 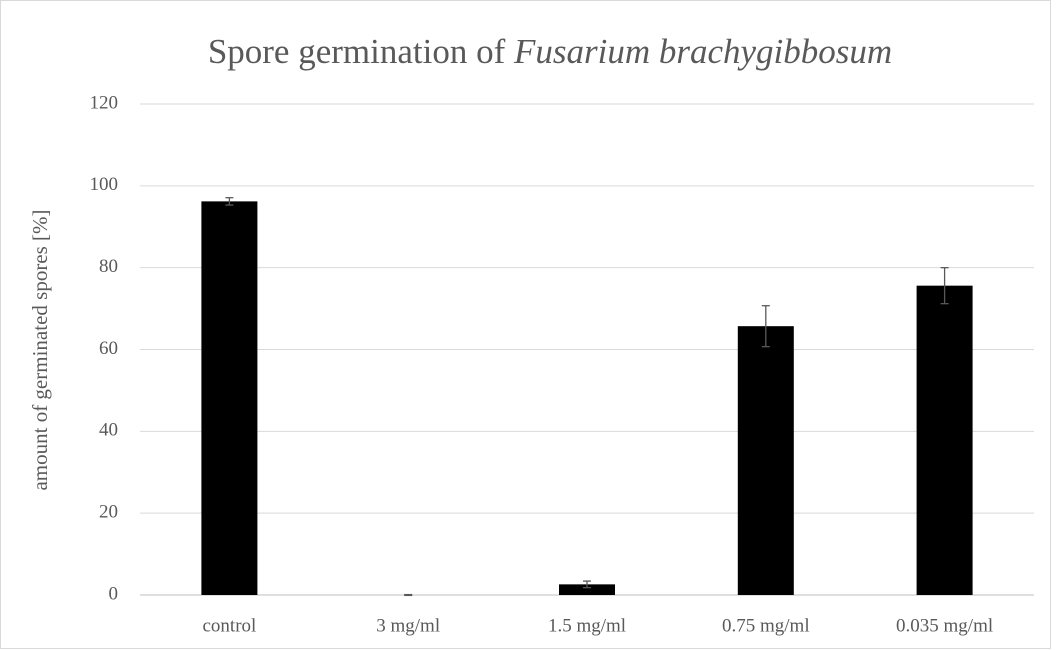 What do you see at coordinates (766, 625) in the screenshot?
I see `x-tick-label: 0.75 mg/ml` at bounding box center [766, 625].